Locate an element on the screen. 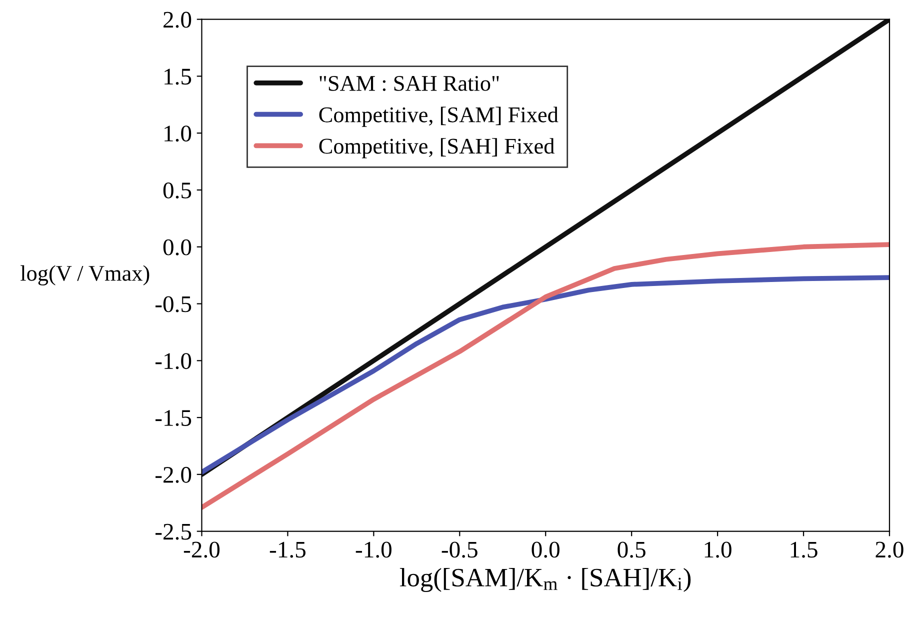  y-tick-label: 0.0 is located at coordinates (177, 247).